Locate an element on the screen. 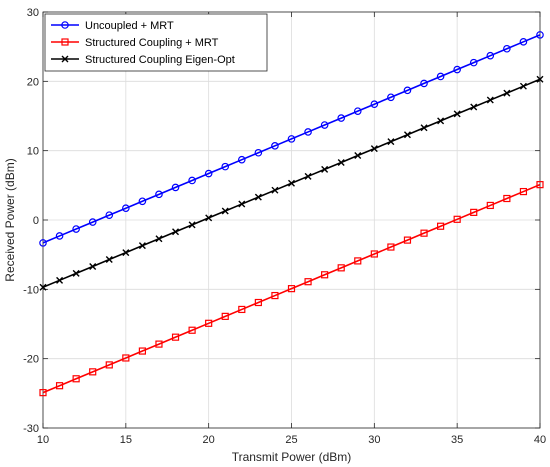 Image resolution: width=550 pixels, height=467 pixels. legend-entry: Structured Coupling Eigen-Opt is located at coordinates (143, 60).